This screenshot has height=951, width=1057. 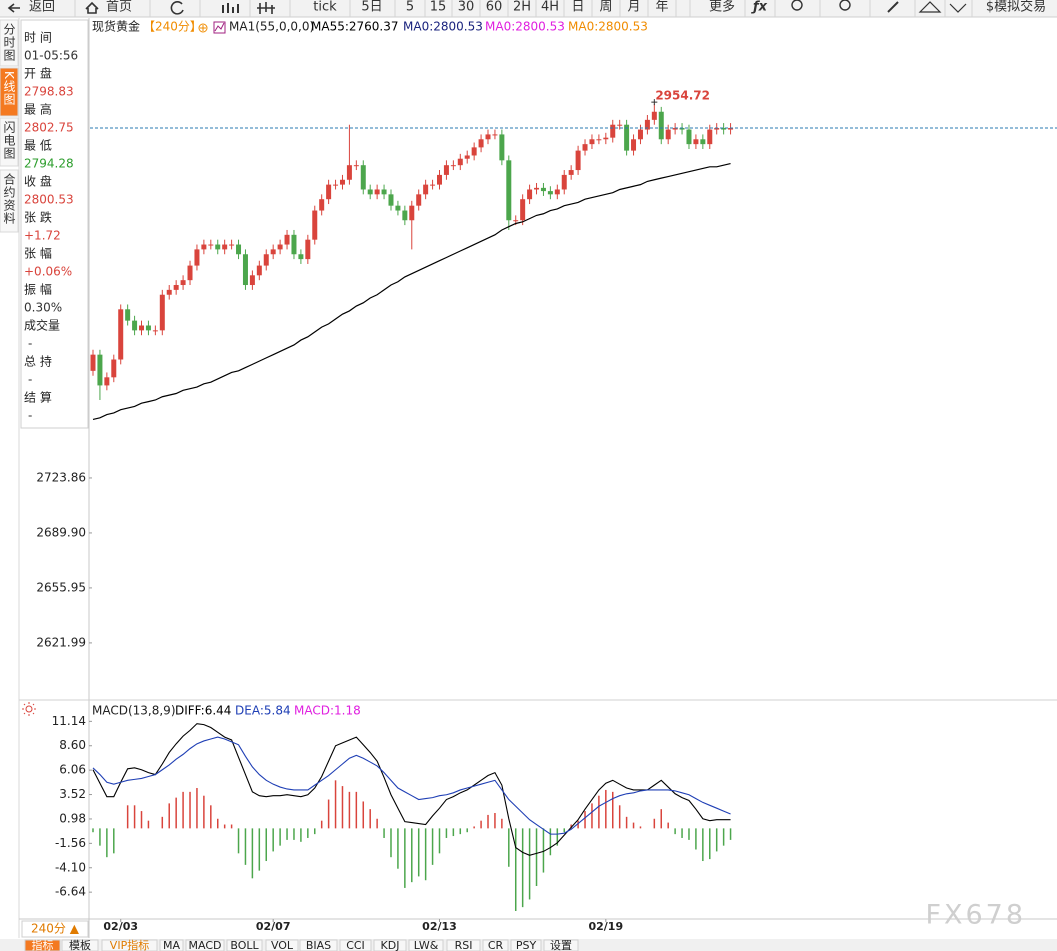 What do you see at coordinates (9, 88) in the screenshot?
I see `side-tab-label: K线图` at bounding box center [9, 88].